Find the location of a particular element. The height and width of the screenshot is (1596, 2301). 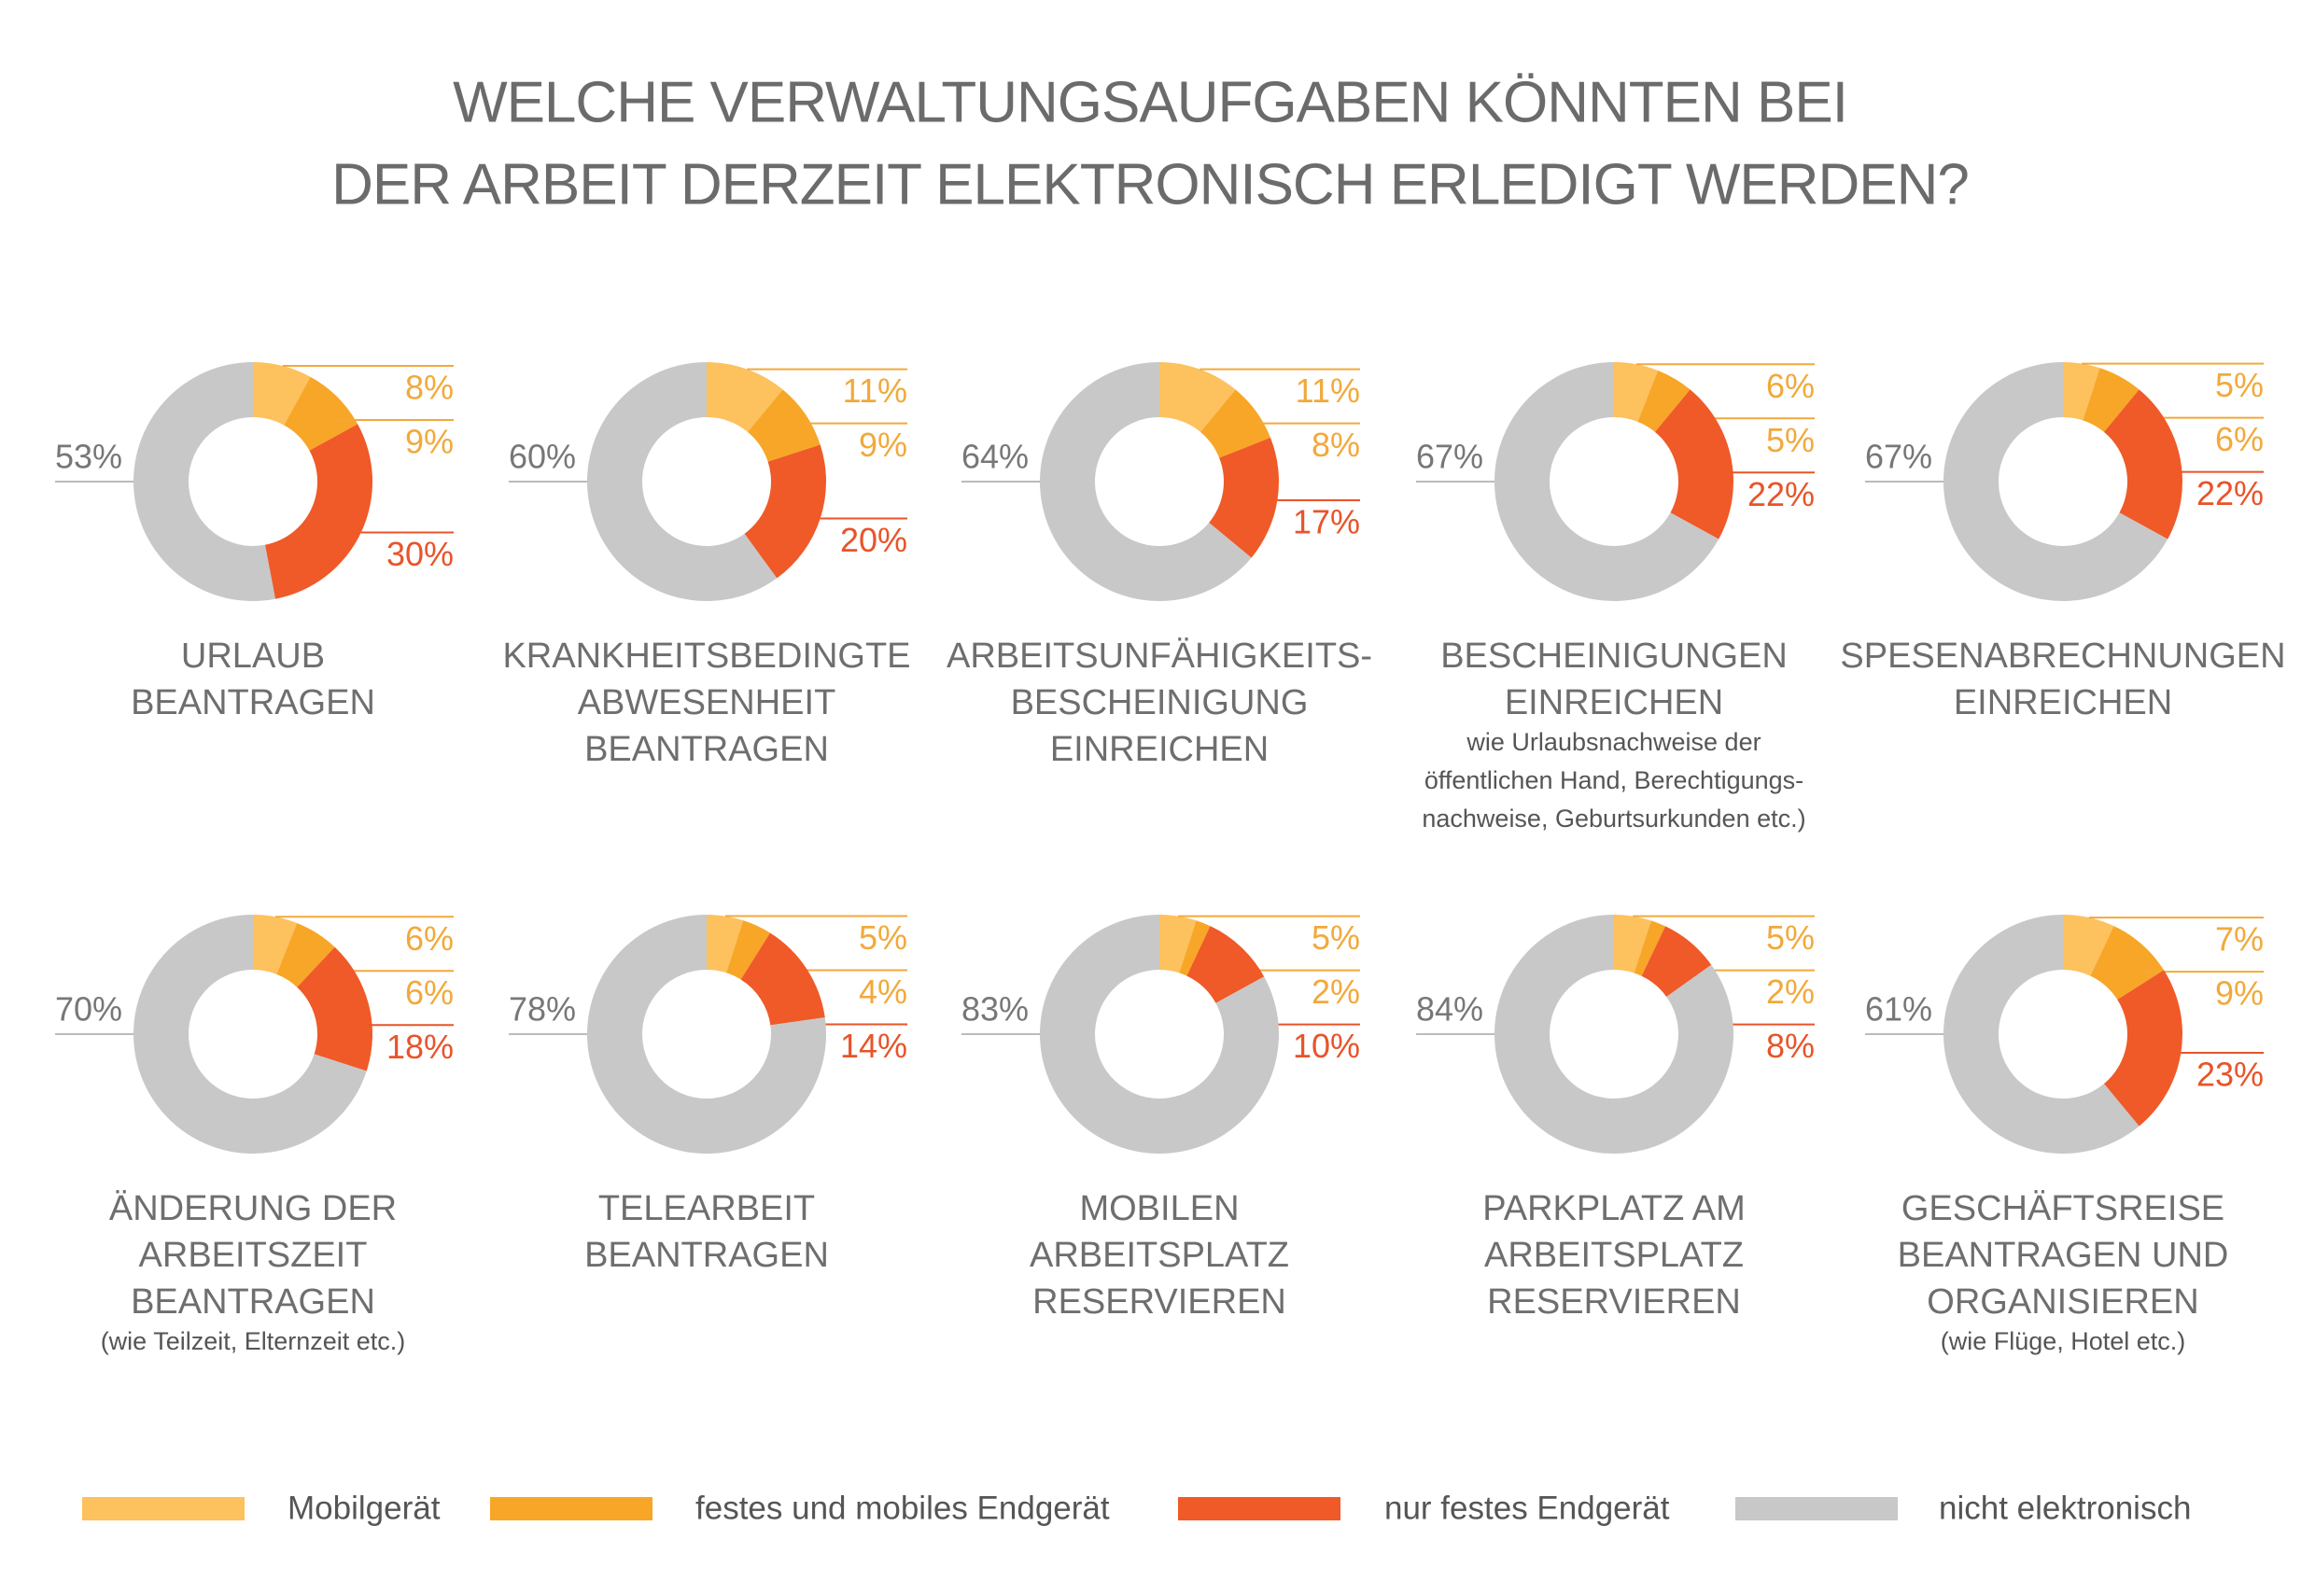

chart-label: ABWESENHEIT is located at coordinates (707, 702).